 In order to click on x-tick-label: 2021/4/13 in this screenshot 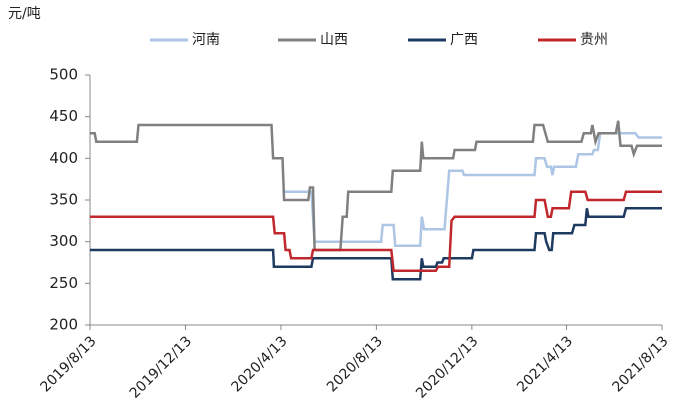, I will do `click(545, 364)`.